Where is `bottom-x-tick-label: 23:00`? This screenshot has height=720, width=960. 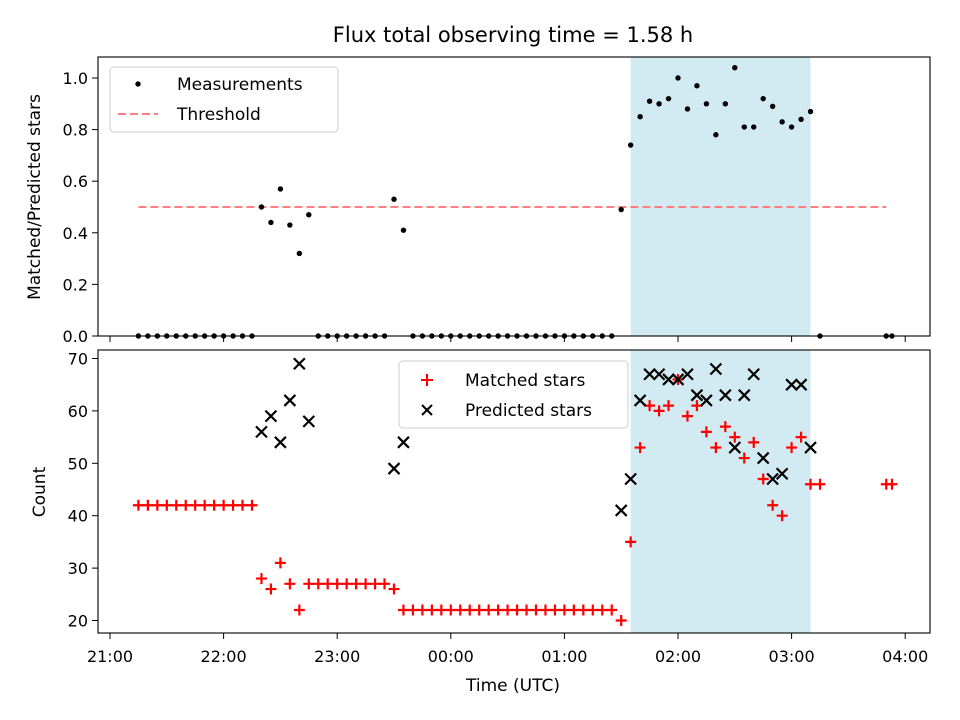
bottom-x-tick-label: 23:00 is located at coordinates (337, 656).